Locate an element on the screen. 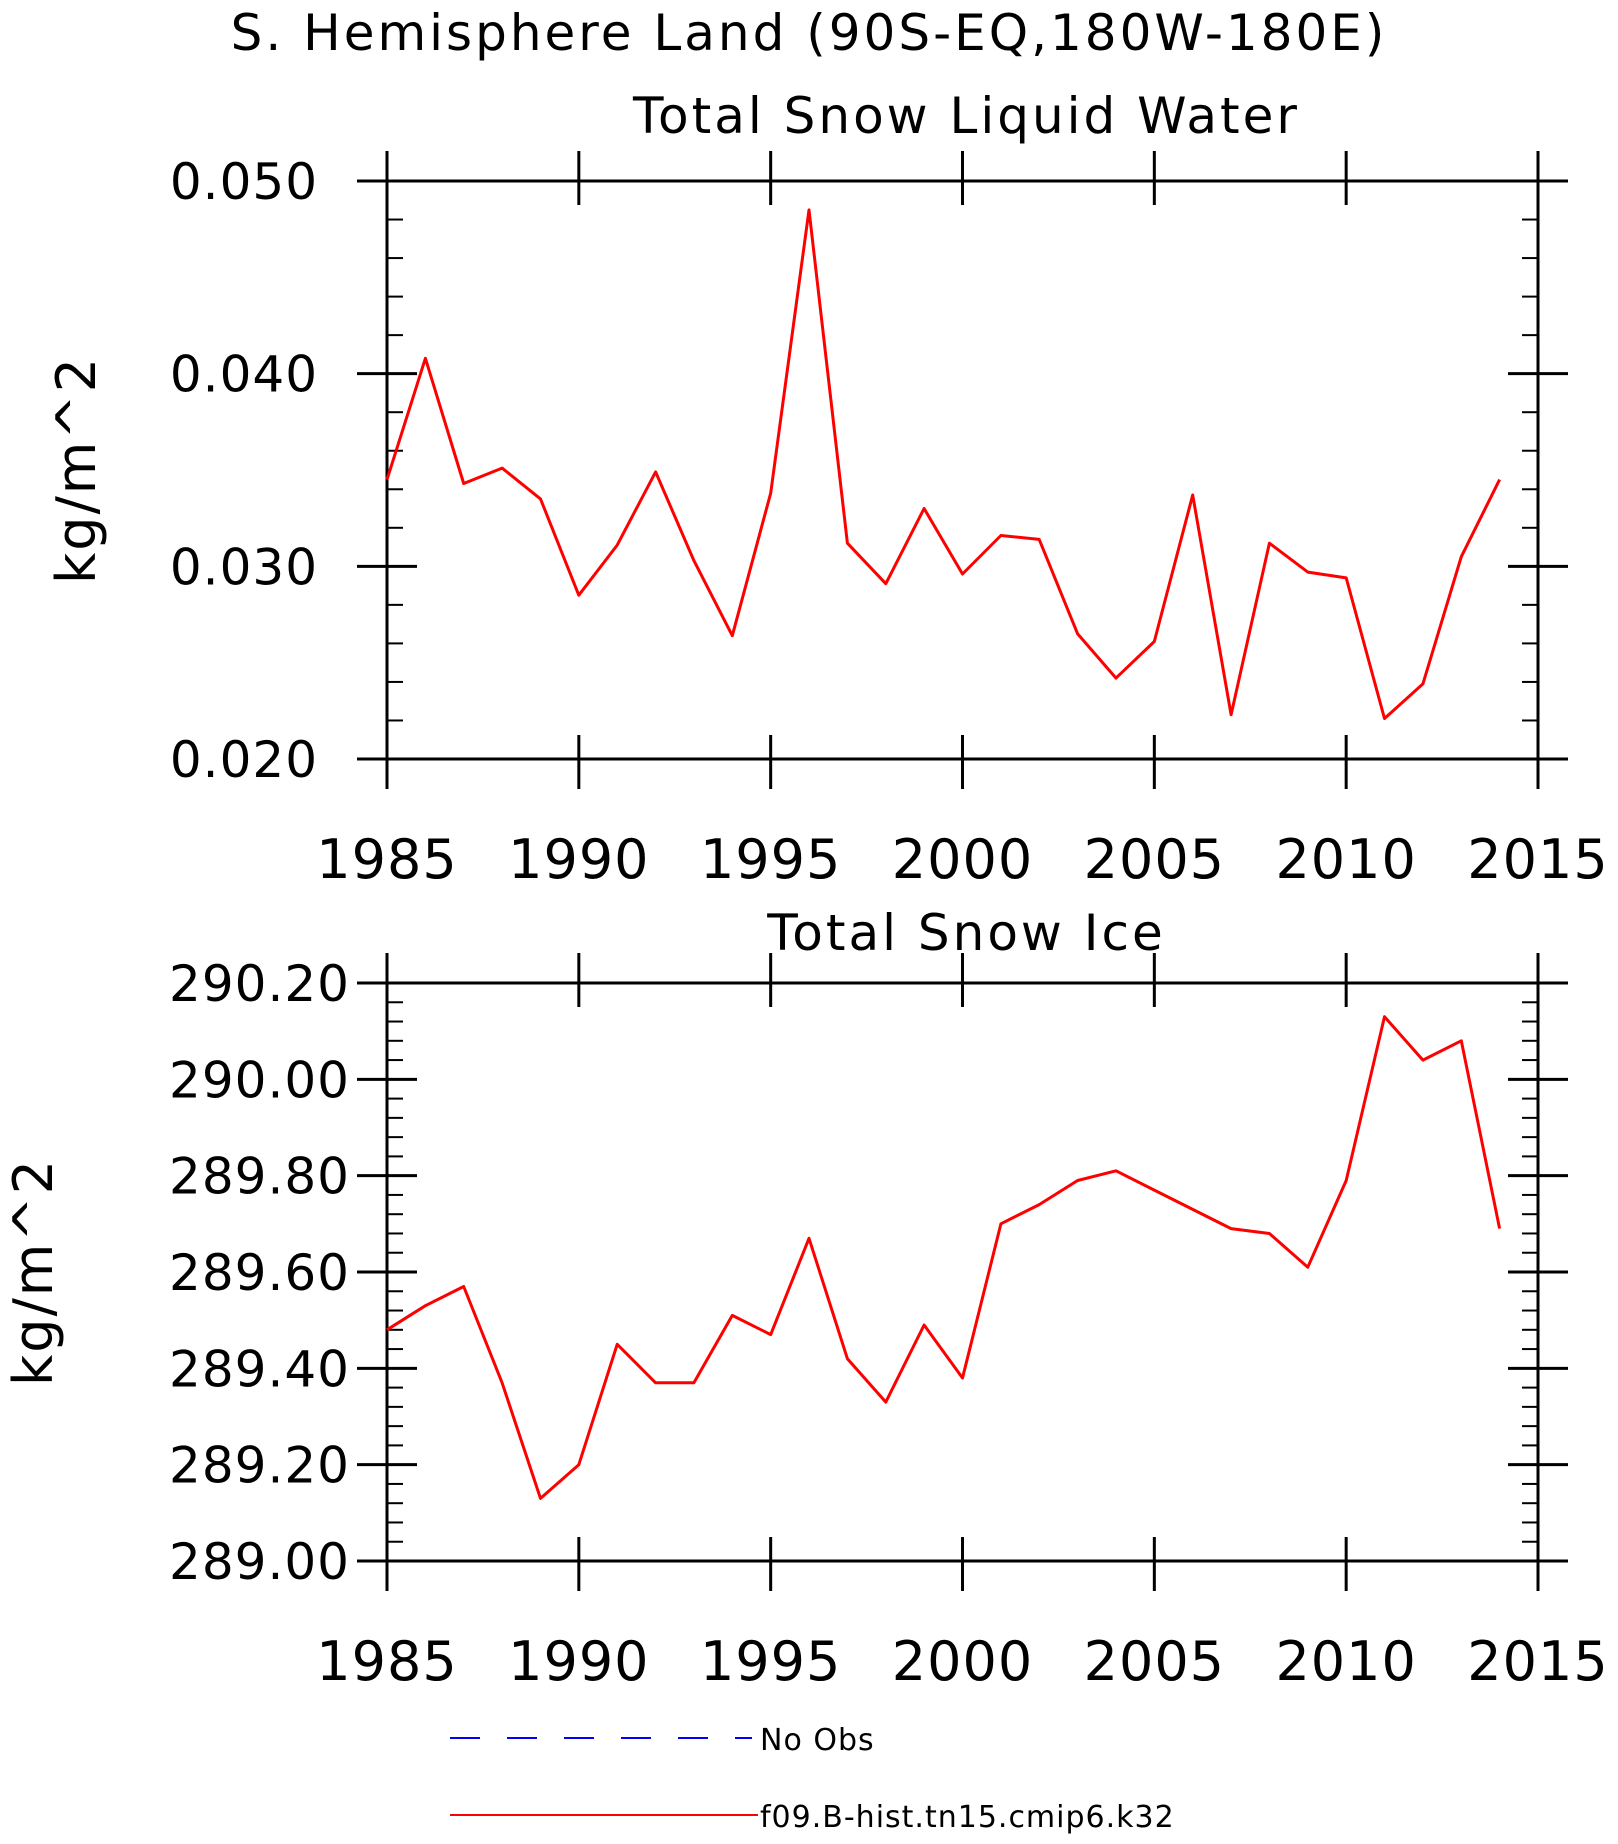 This screenshot has height=1844, width=1618. y-tick-label: 0.020 is located at coordinates (244, 760).